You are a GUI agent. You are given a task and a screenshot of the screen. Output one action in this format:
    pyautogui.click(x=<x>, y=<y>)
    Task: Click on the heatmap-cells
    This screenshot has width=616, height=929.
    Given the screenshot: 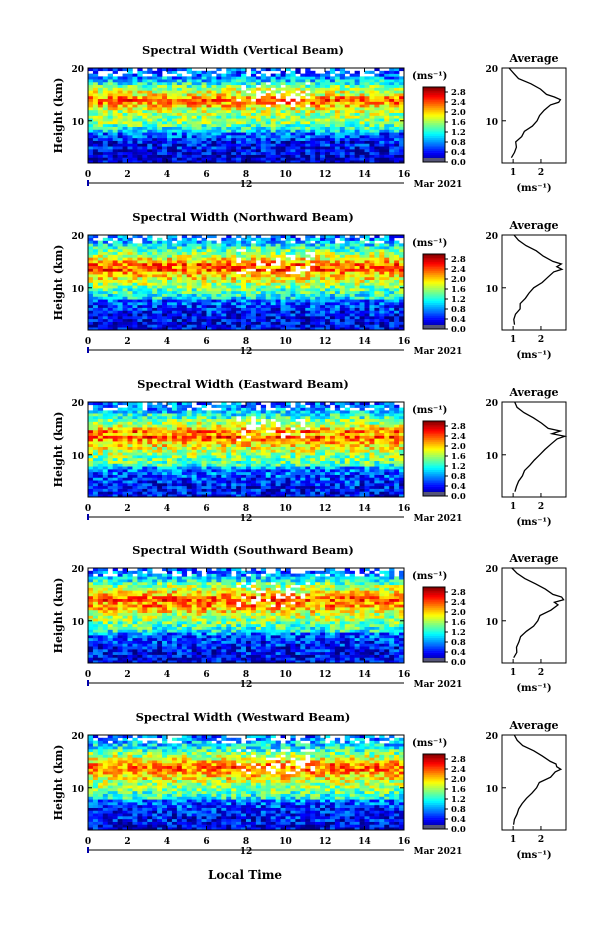 What is the action you would take?
    pyautogui.click(x=246, y=283)
    